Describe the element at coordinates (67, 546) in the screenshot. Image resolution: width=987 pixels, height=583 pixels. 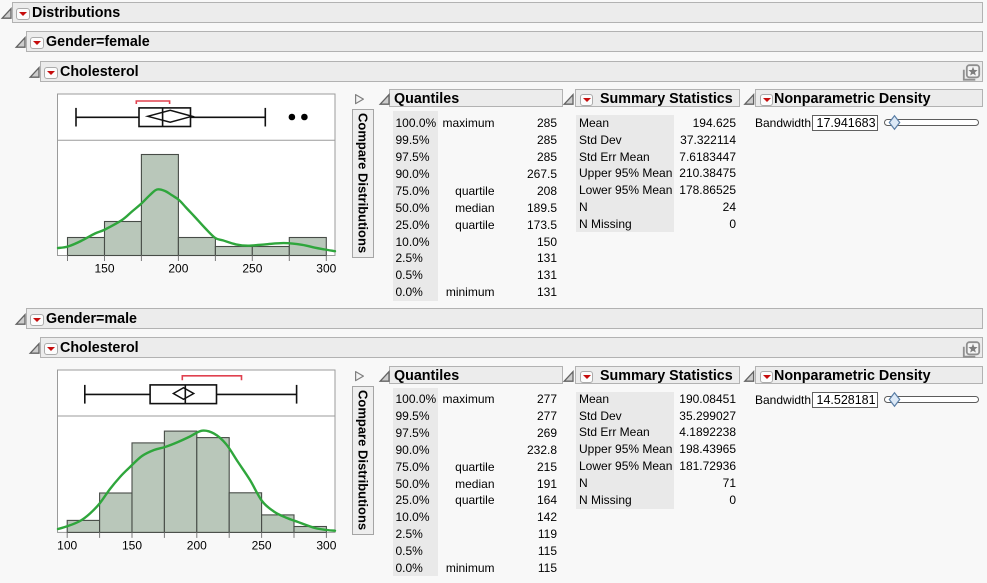
I see `svg-text: 100` at that location.